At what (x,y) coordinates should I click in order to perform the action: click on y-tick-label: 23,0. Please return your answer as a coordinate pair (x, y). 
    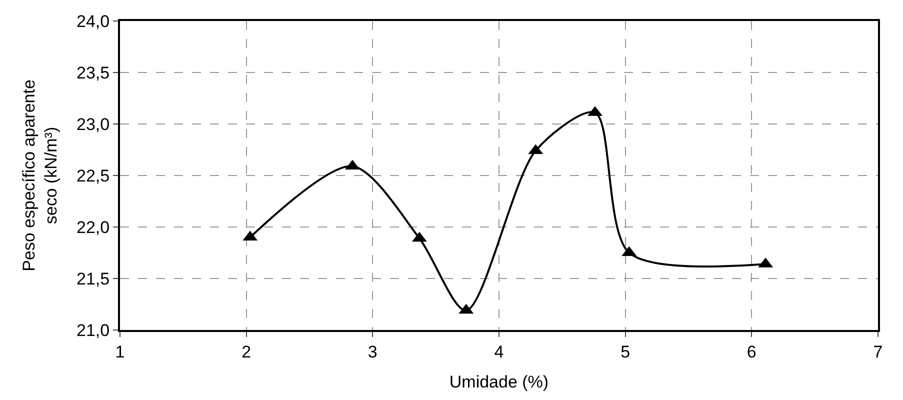
    Looking at the image, I should click on (93, 124).